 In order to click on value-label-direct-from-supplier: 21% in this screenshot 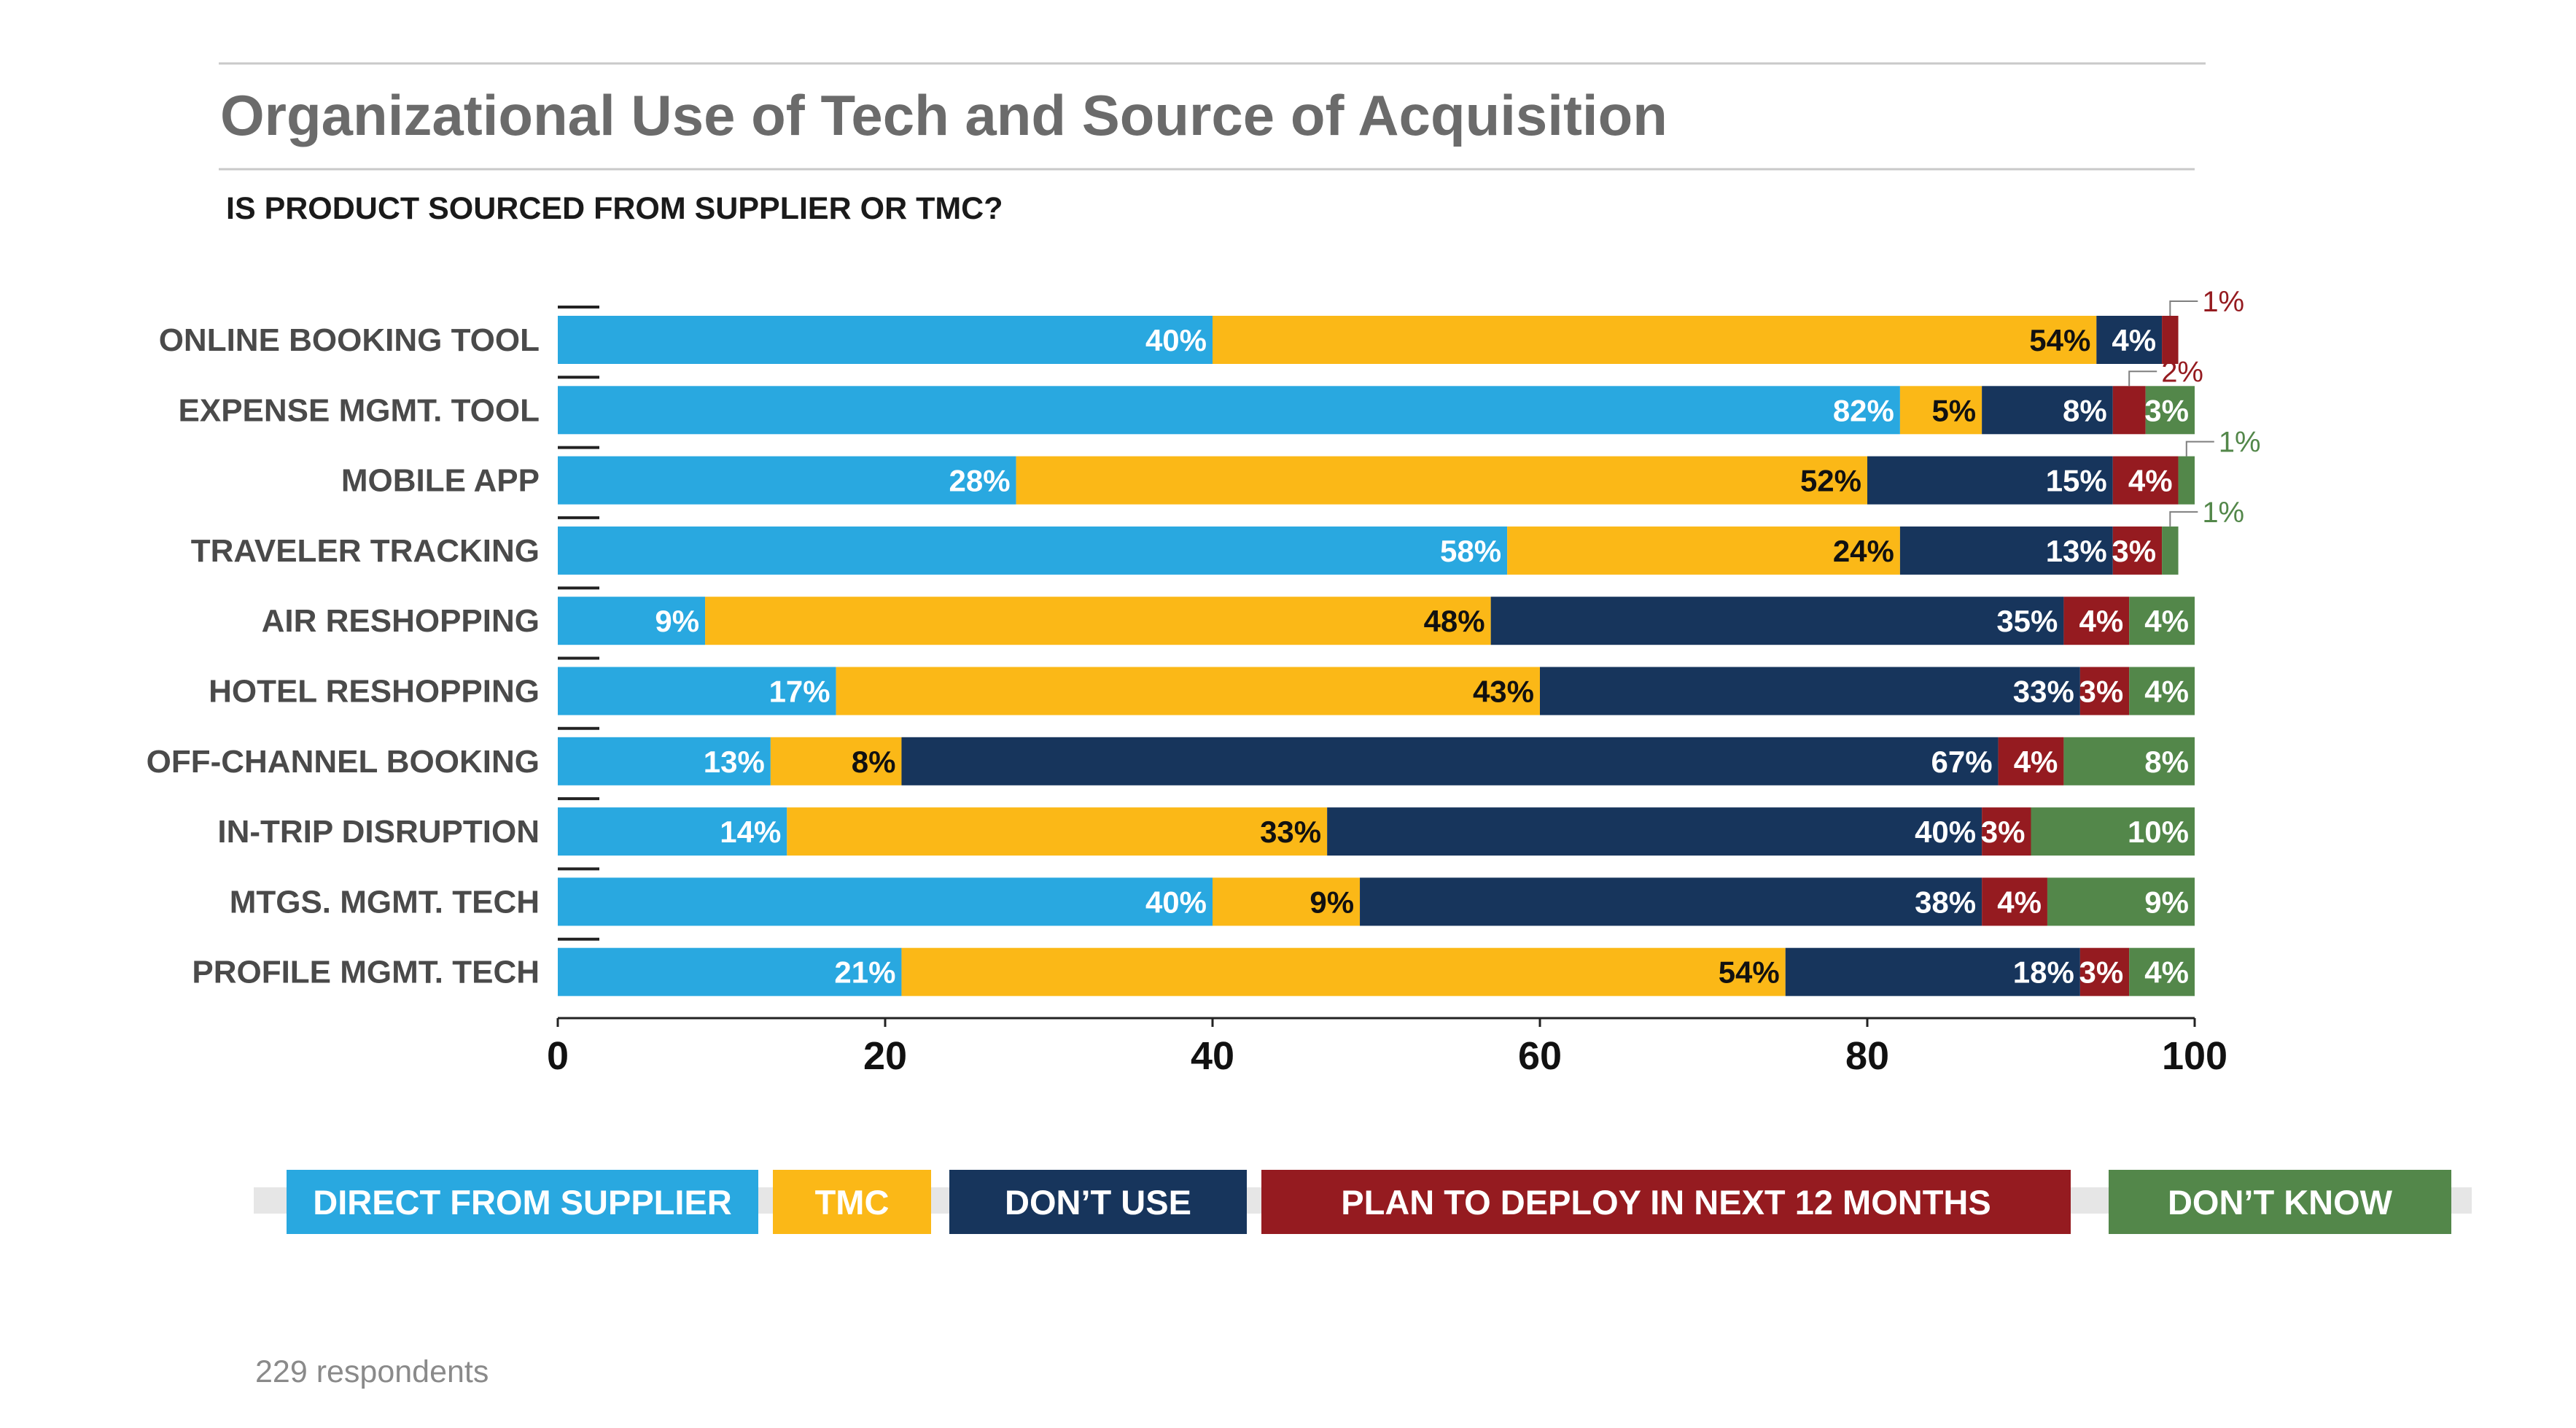, I will do `click(864, 972)`.